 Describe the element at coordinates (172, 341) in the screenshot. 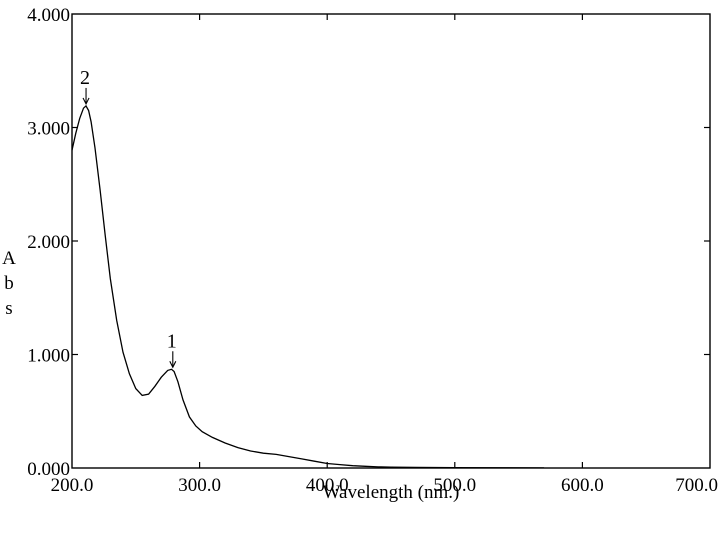

I see `peak-label: 1` at that location.